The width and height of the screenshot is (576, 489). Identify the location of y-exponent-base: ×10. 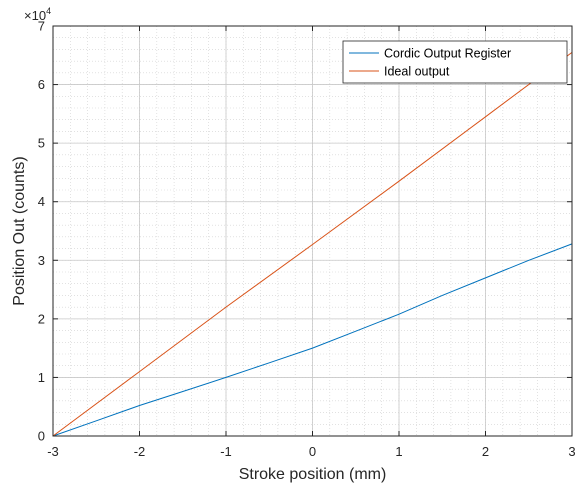
(35, 15).